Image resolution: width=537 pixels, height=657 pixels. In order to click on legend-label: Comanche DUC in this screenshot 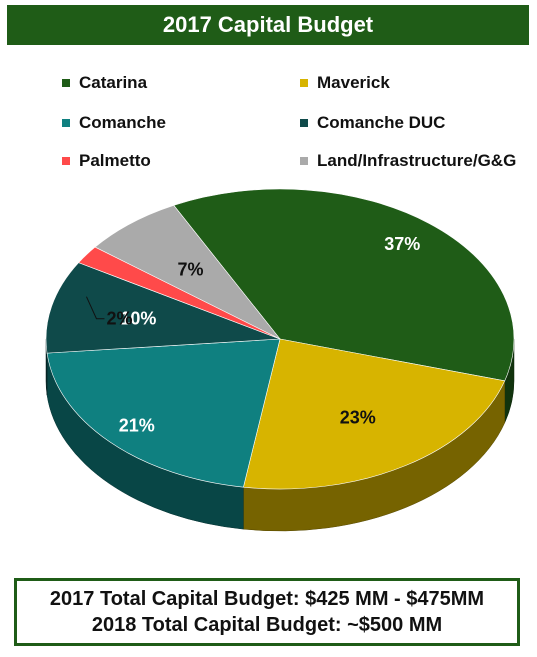, I will do `click(381, 122)`.